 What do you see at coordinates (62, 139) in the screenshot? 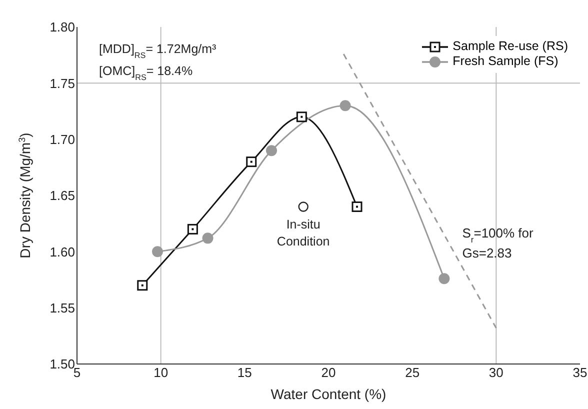
I see `y-tick-label: 1.70` at bounding box center [62, 139].